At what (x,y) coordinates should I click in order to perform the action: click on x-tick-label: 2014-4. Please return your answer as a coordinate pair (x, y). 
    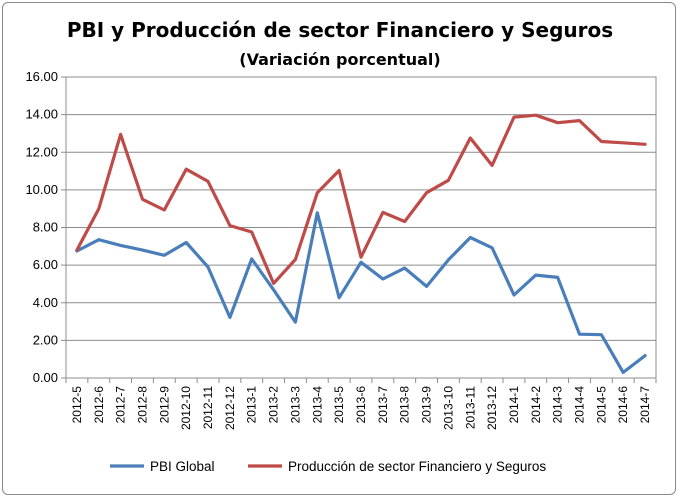
    Looking at the image, I should click on (580, 405).